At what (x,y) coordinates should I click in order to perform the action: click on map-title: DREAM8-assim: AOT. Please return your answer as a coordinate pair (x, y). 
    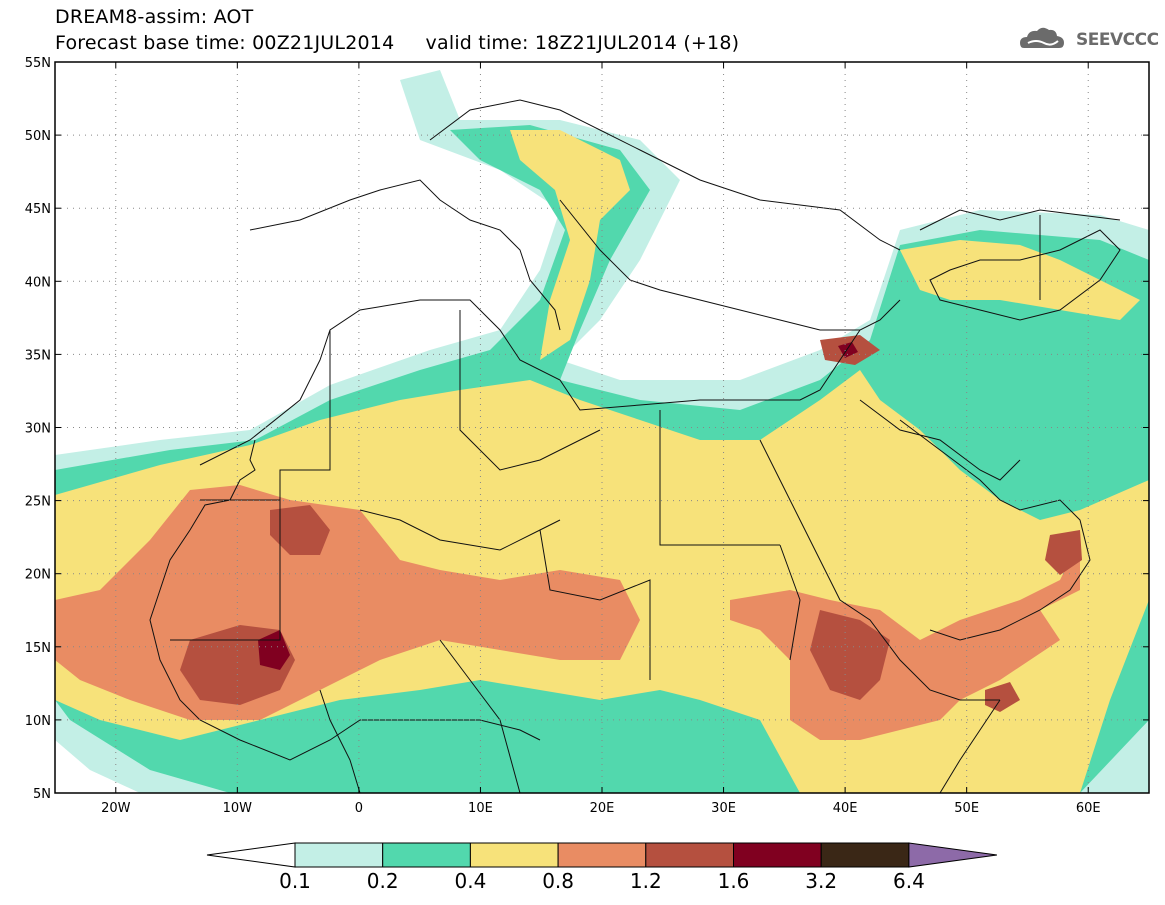
    Looking at the image, I should click on (154, 17).